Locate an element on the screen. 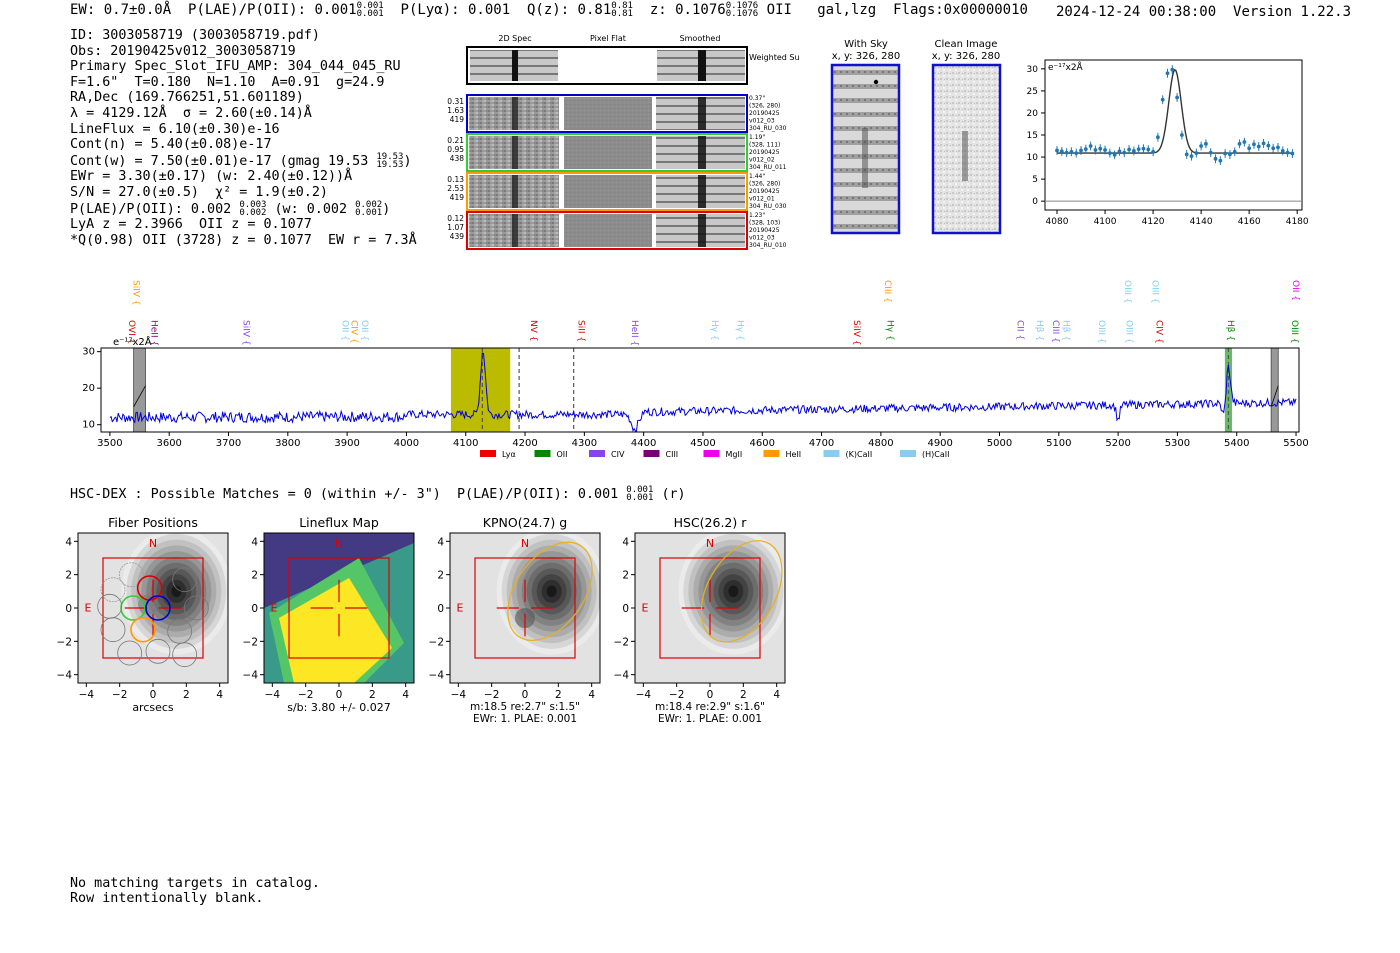  header-datestamp: 2024-12-24 00:38:00 Version 1.22.3 is located at coordinates (1203, 12).